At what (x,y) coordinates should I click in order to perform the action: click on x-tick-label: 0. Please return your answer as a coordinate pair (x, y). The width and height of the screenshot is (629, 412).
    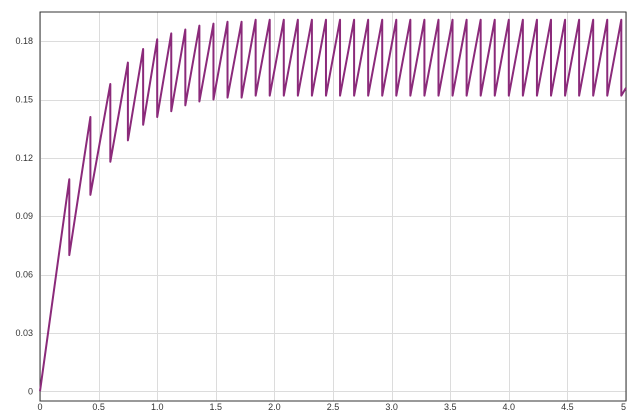
    Looking at the image, I should click on (39, 407).